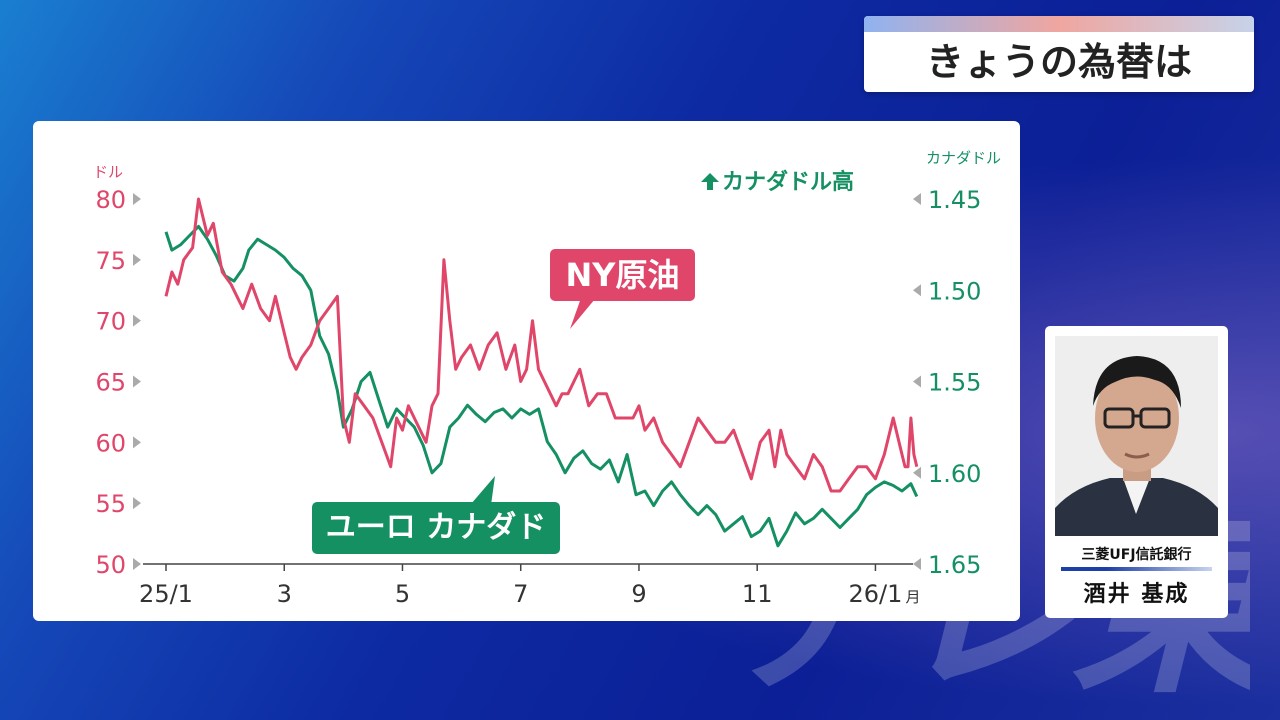 The image size is (1280, 720). Describe the element at coordinates (1136, 569) in the screenshot. I see `name-underline` at that location.